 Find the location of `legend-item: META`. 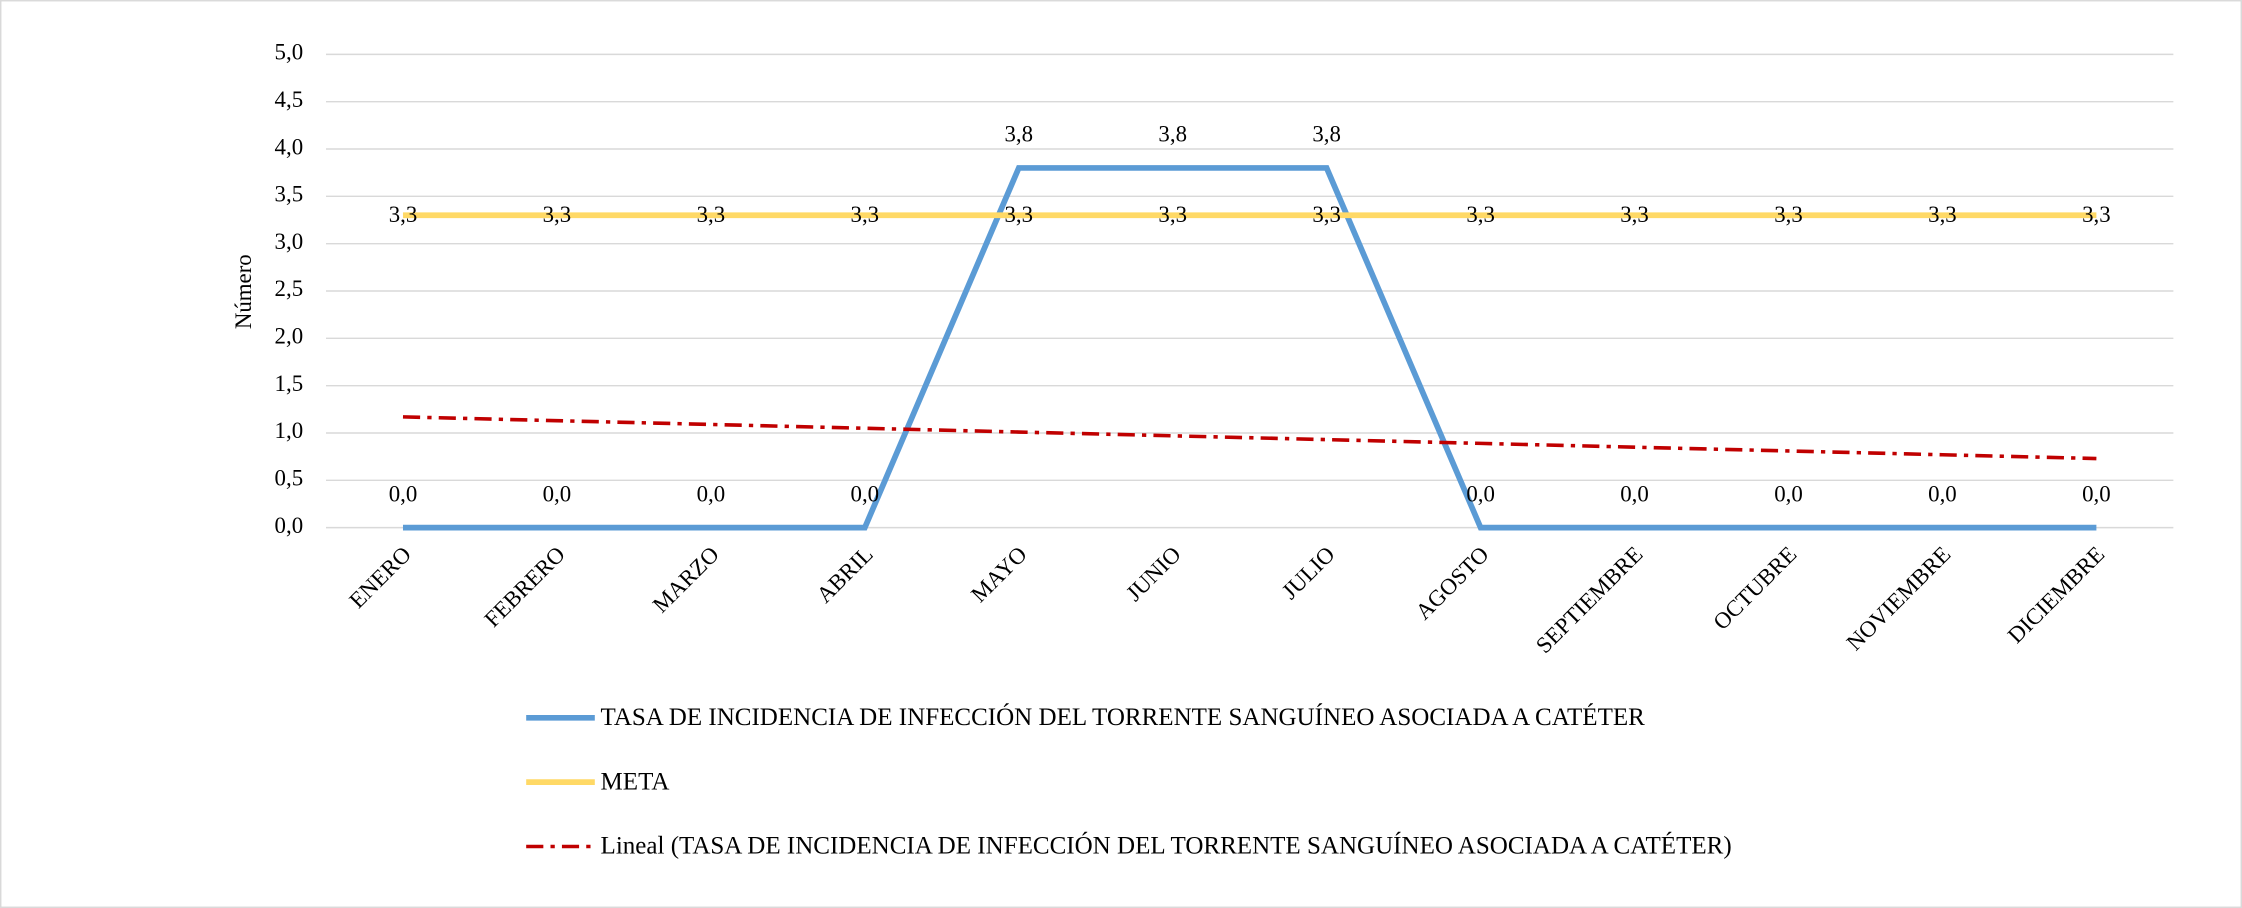

legend-item: META is located at coordinates (635, 781).